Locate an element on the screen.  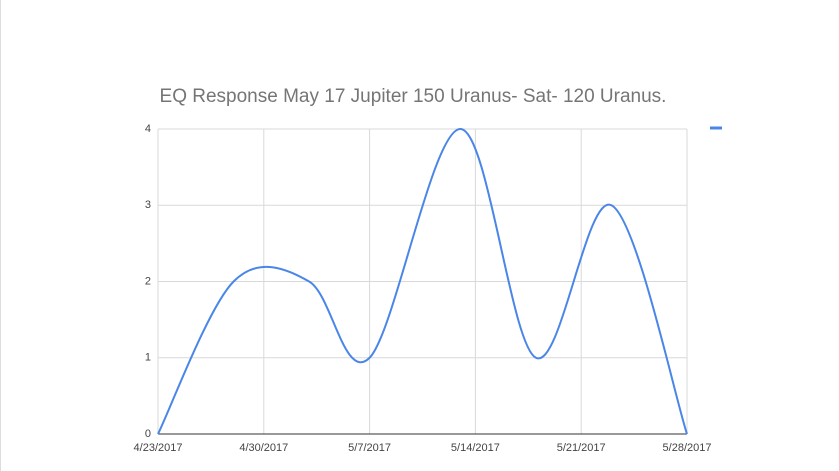
y-tick-label: 2 is located at coordinates (148, 281).